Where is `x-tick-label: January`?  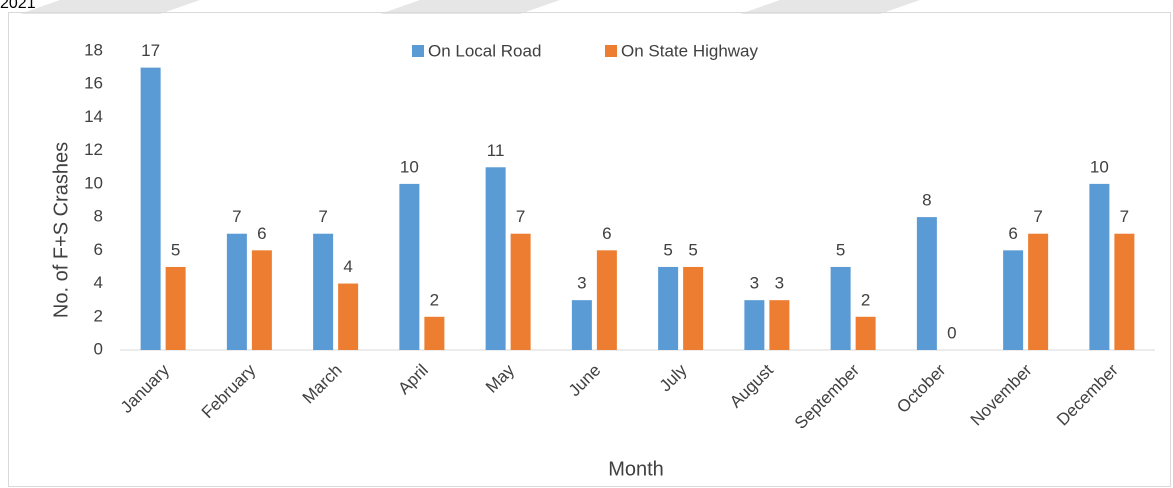
x-tick-label: January is located at coordinates (145, 388).